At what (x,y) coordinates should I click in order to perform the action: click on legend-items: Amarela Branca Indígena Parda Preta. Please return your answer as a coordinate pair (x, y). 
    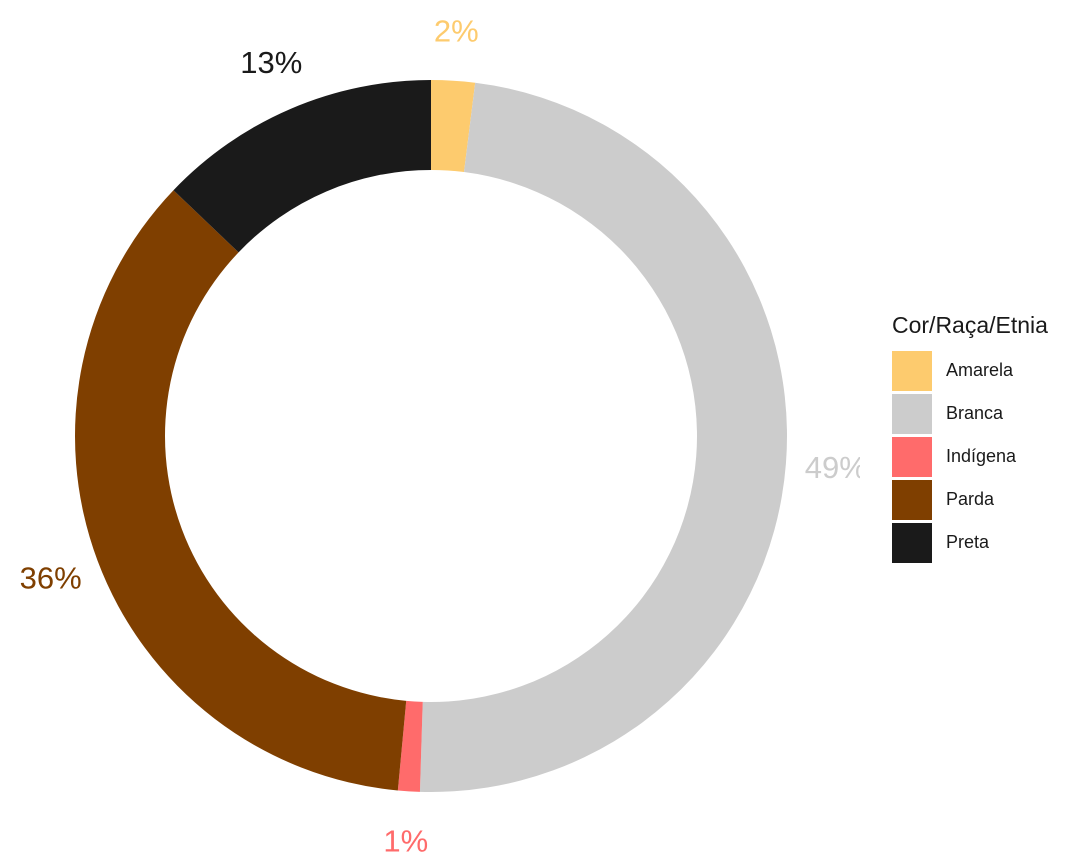
    Looking at the image, I should click on (970, 456).